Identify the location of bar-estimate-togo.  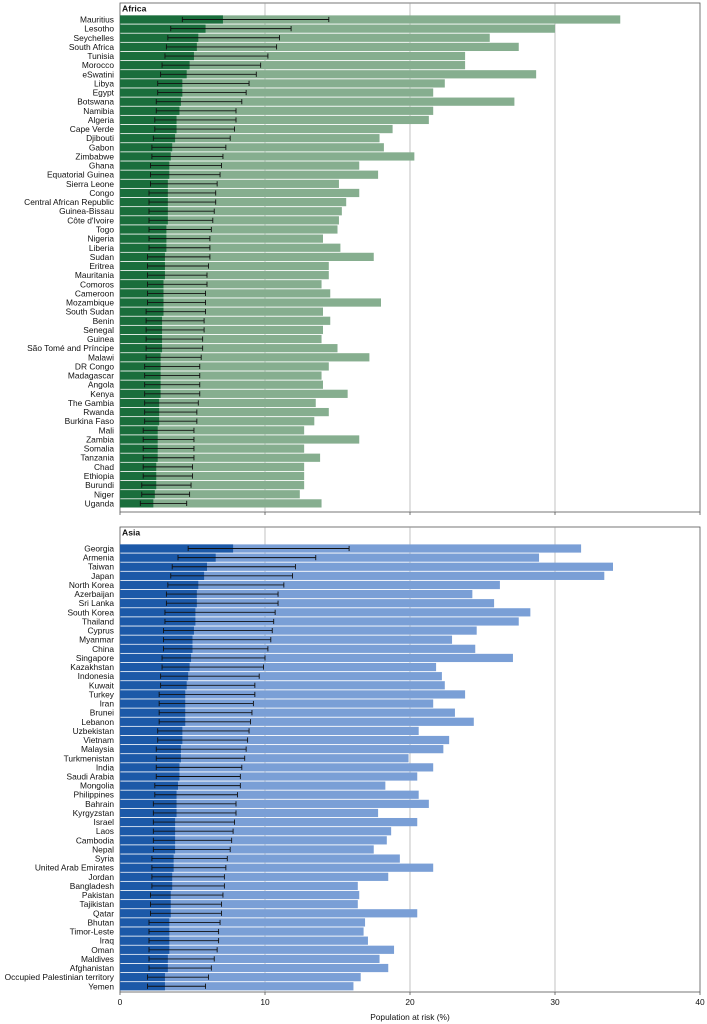
(143, 229).